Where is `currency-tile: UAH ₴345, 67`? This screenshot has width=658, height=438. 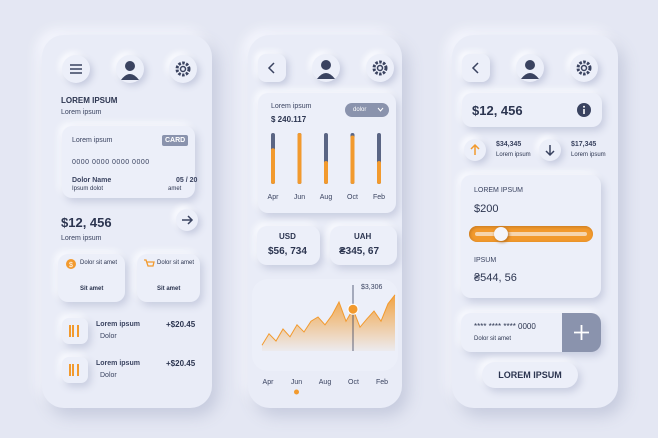 currency-tile: UAH ₴345, 67 is located at coordinates (363, 245).